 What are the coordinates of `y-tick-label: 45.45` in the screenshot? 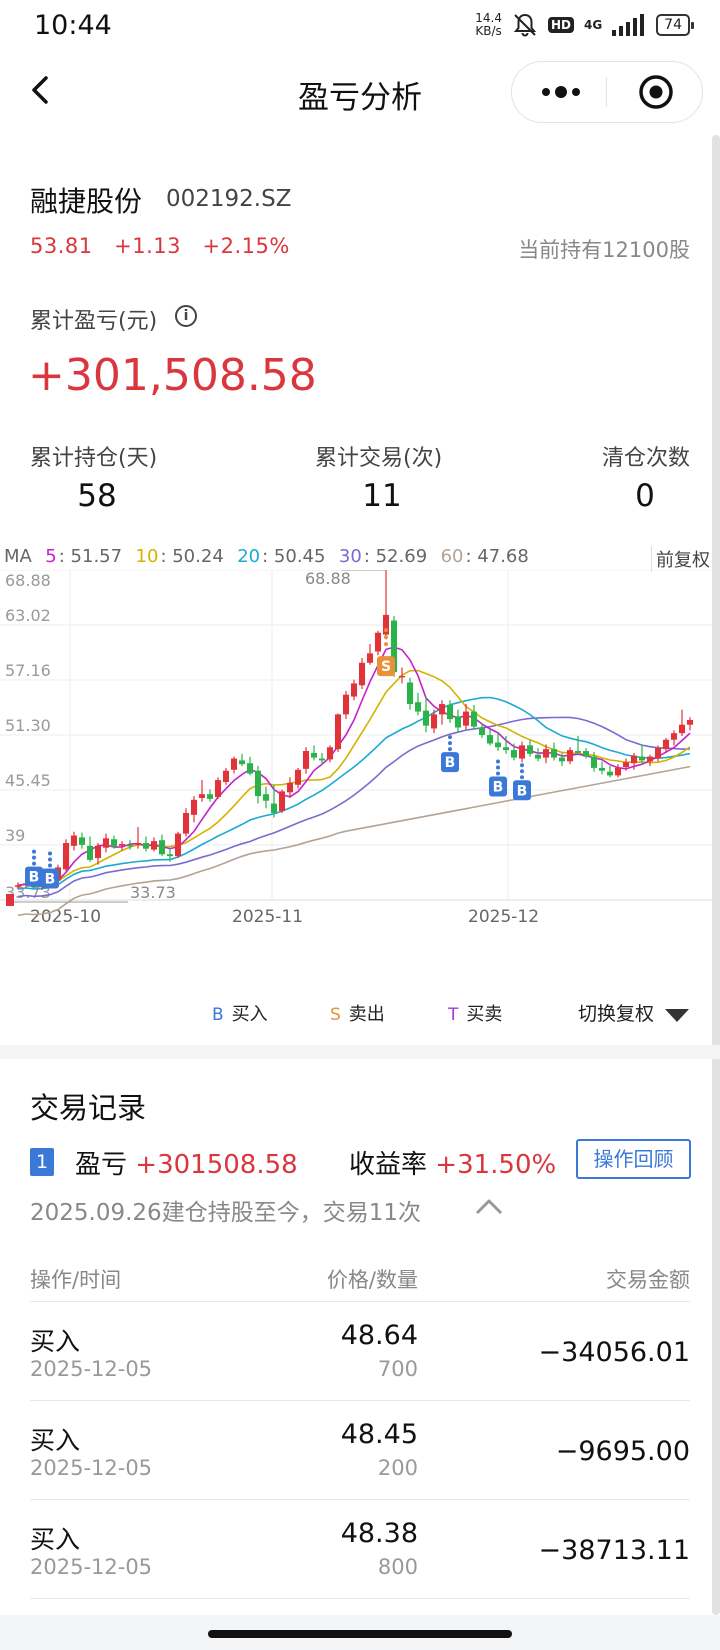 It's located at (28, 780).